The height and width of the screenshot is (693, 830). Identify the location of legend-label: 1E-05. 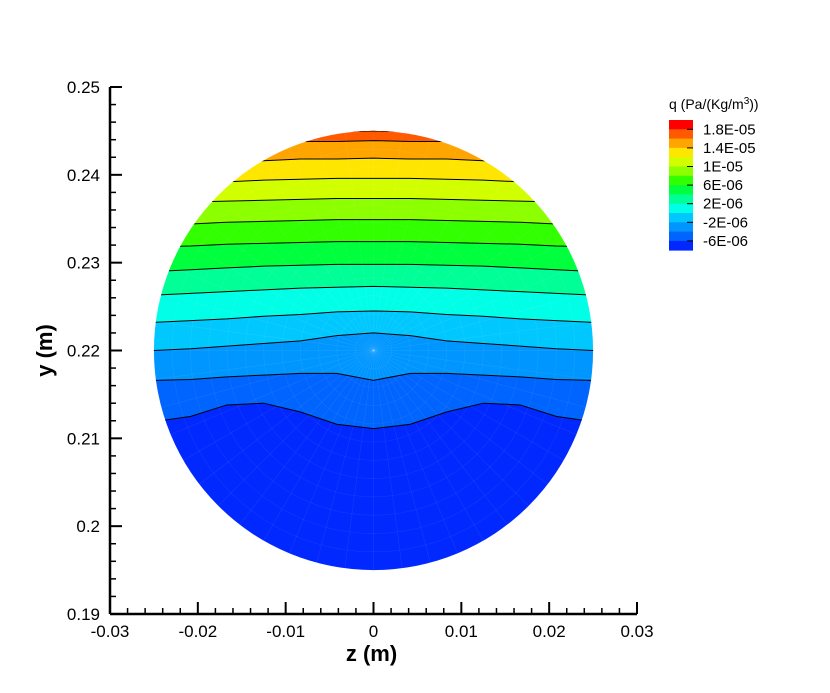
(723, 167).